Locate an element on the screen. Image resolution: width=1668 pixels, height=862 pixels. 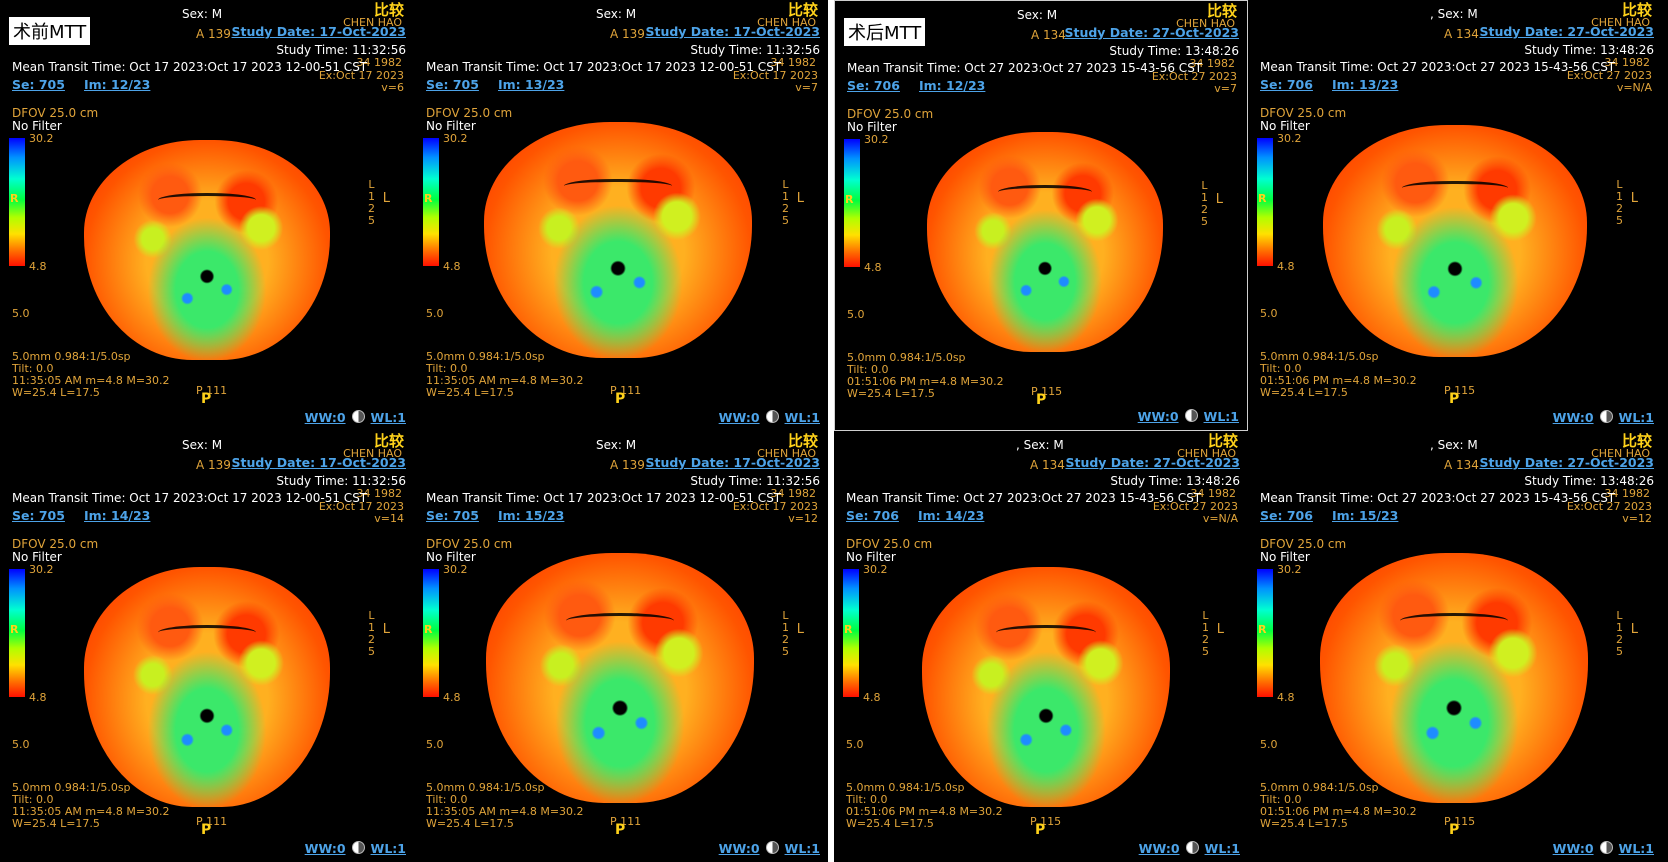
sex-label: , Sex: M is located at coordinates (1454, 14).